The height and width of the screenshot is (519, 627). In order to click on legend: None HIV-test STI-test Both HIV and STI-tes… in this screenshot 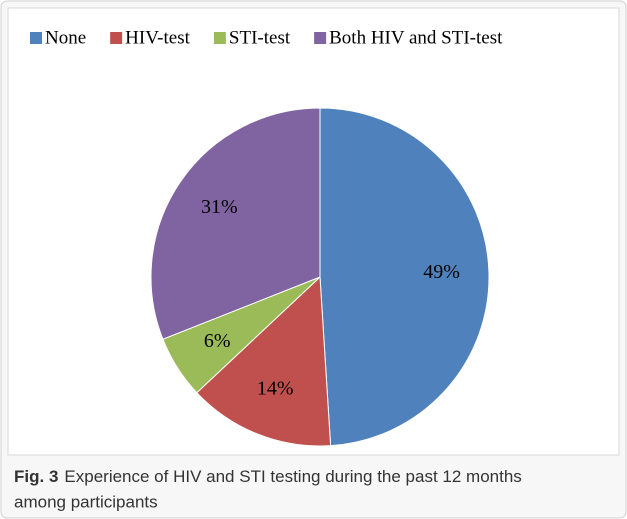, I will do `click(266, 37)`.